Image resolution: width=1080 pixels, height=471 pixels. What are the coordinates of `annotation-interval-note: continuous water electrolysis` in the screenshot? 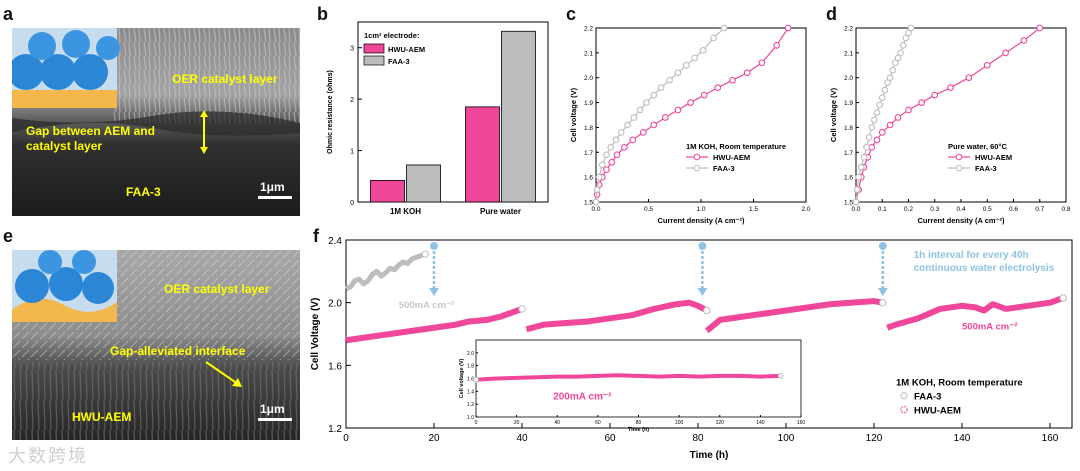 It's located at (984, 268).